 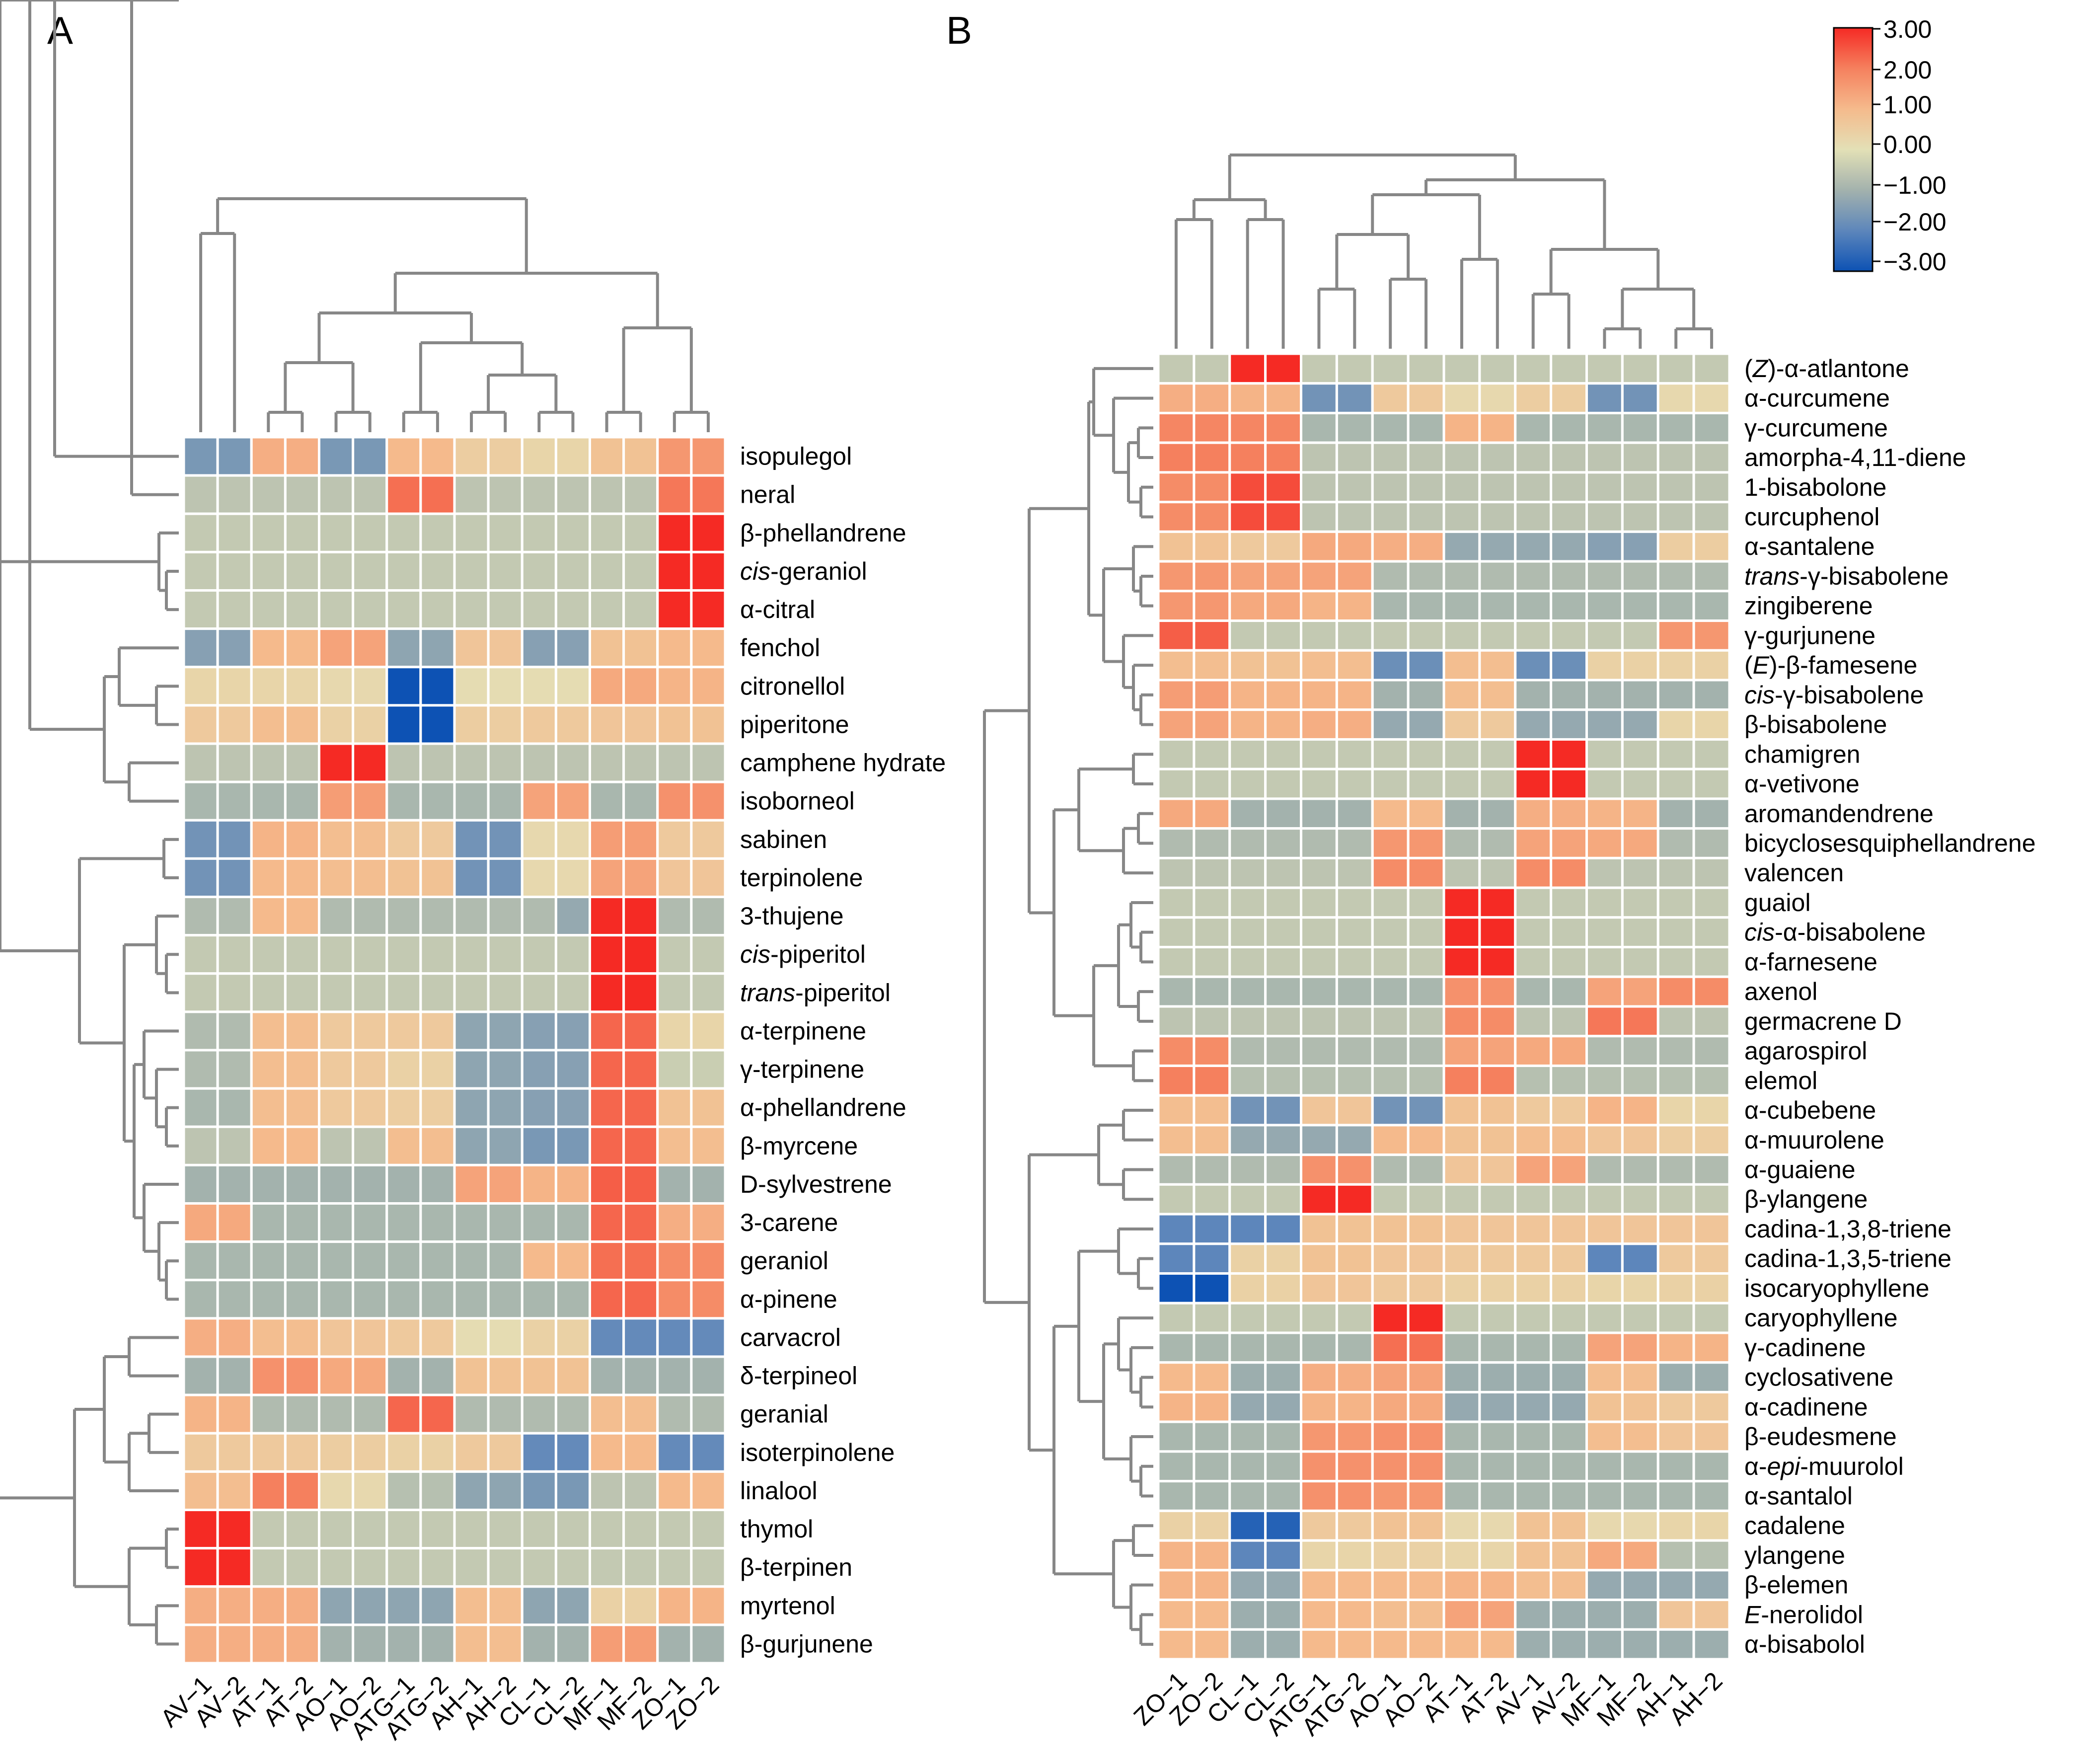 What do you see at coordinates (1780, 991) in the screenshot?
I see `row-label: axenol` at bounding box center [1780, 991].